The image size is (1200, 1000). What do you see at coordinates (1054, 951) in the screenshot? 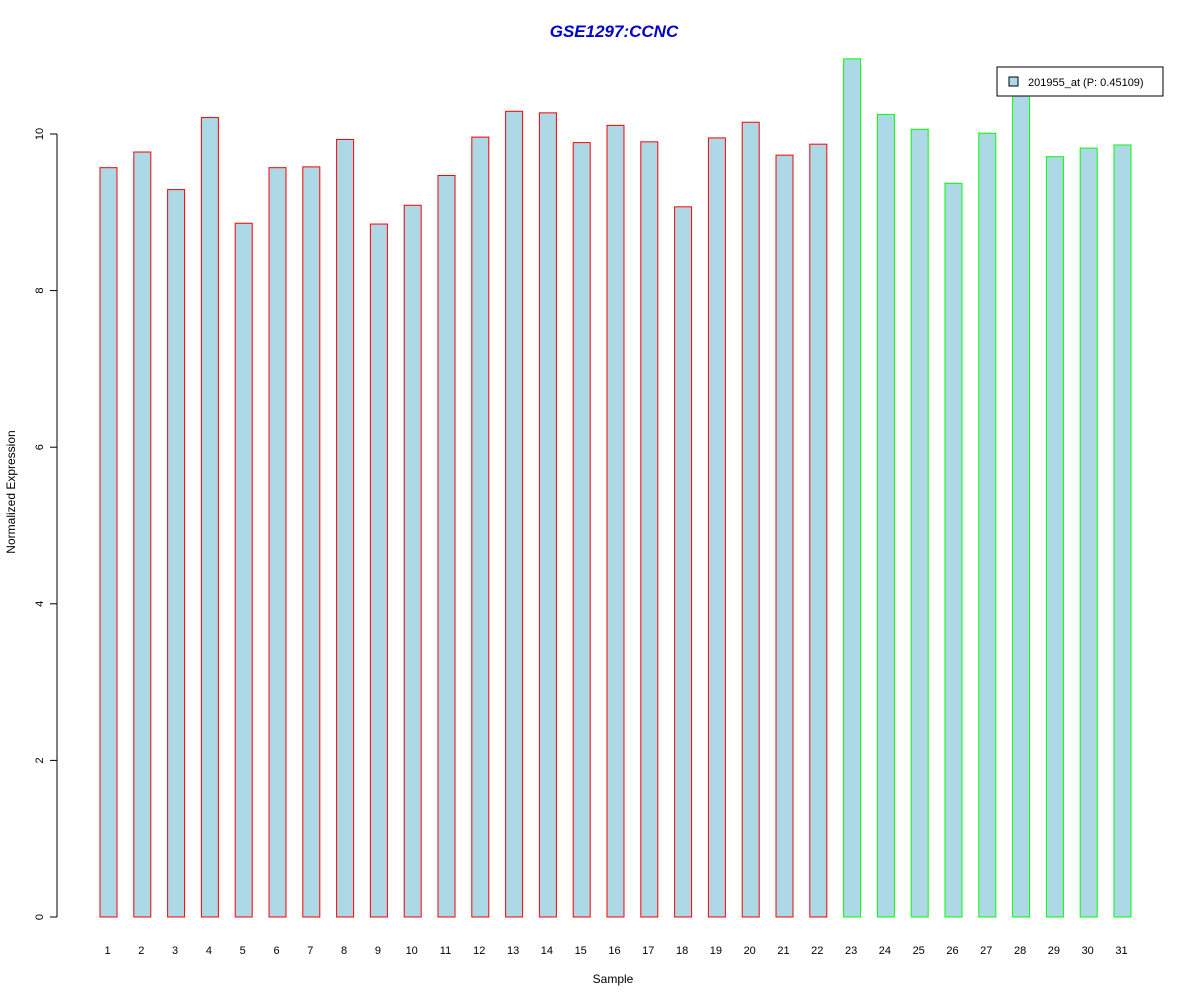
I see `x-tick-label: 29` at bounding box center [1054, 951].